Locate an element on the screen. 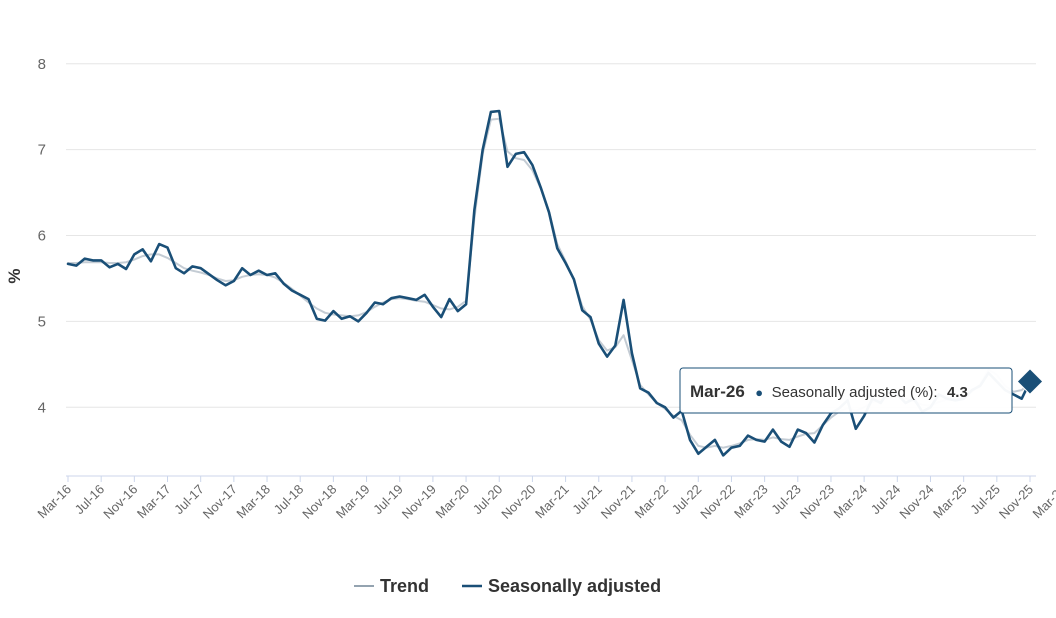 This screenshot has height=618, width=1056. legend: Trend Seasonally adjusted is located at coordinates (507, 586).